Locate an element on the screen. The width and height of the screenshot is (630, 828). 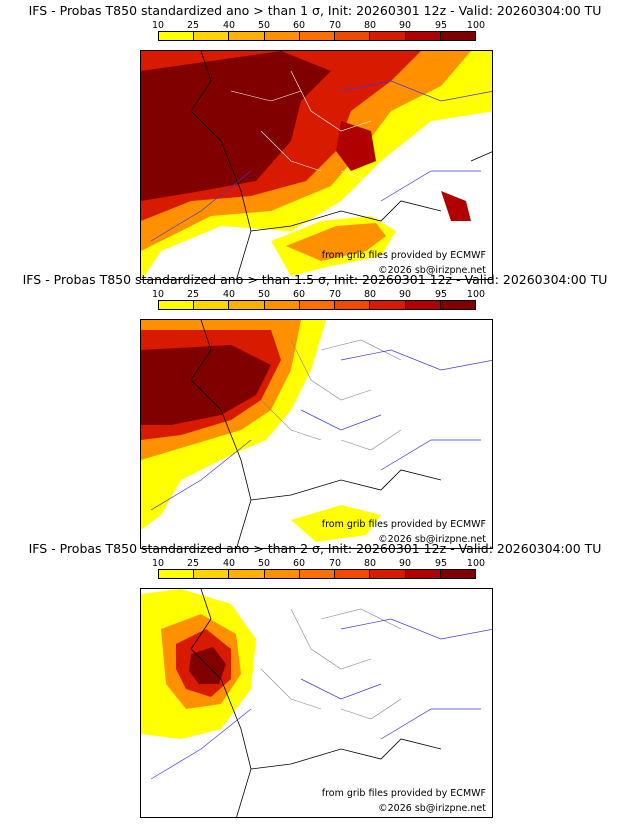
prob-field-mid-south is located at coordinates (336, 242).